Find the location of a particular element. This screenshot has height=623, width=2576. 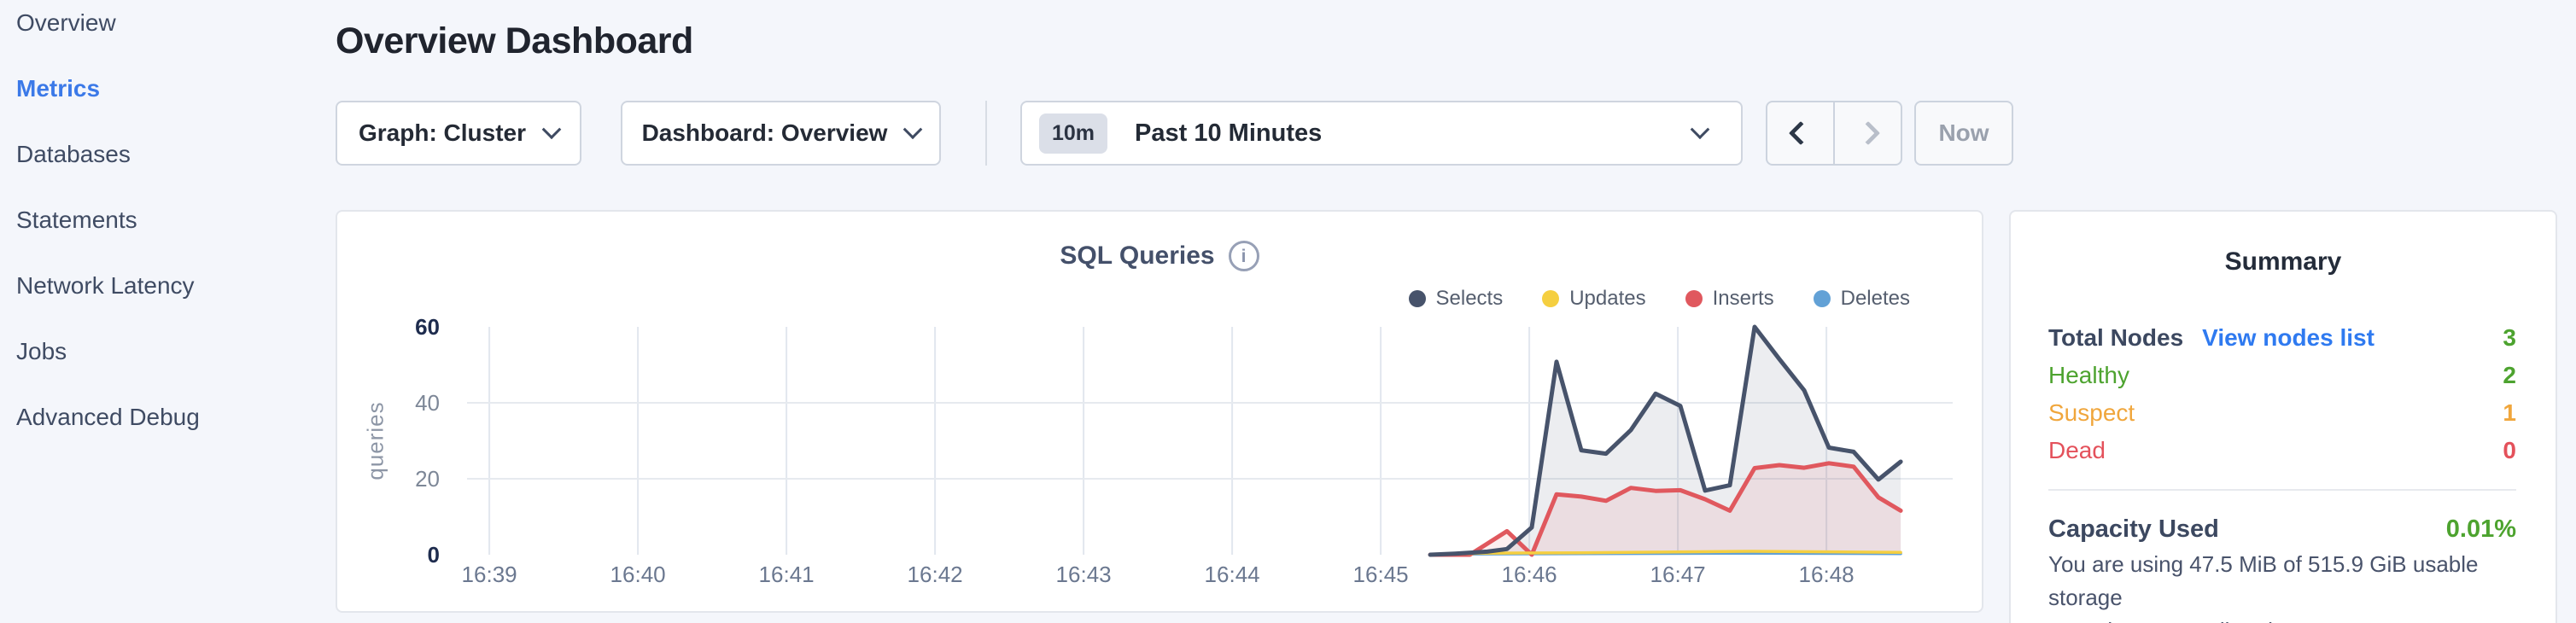

healthy-label: Healthy is located at coordinates (2088, 375).